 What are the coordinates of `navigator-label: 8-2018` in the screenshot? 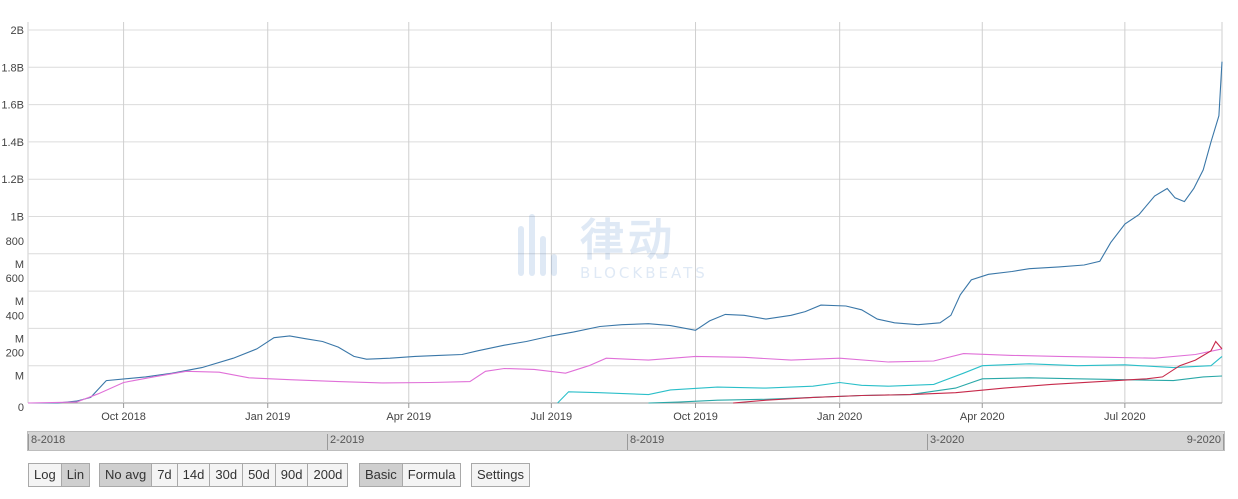 It's located at (46, 442).